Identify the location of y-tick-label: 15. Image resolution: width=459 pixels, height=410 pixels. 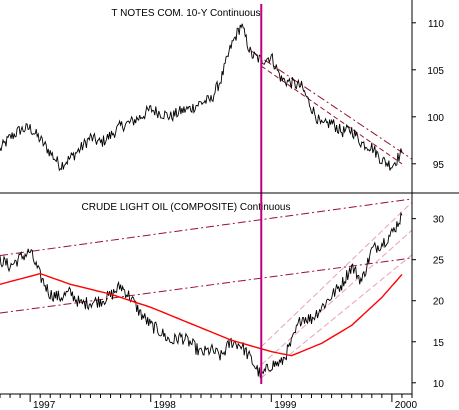
(439, 343).